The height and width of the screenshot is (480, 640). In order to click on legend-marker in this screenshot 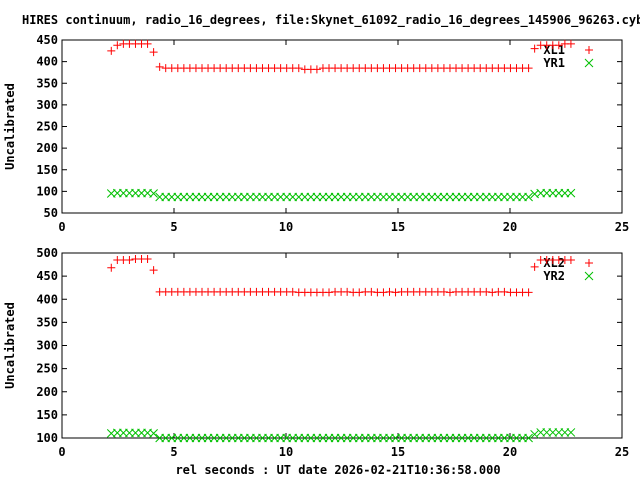, I will do `click(589, 276)`.